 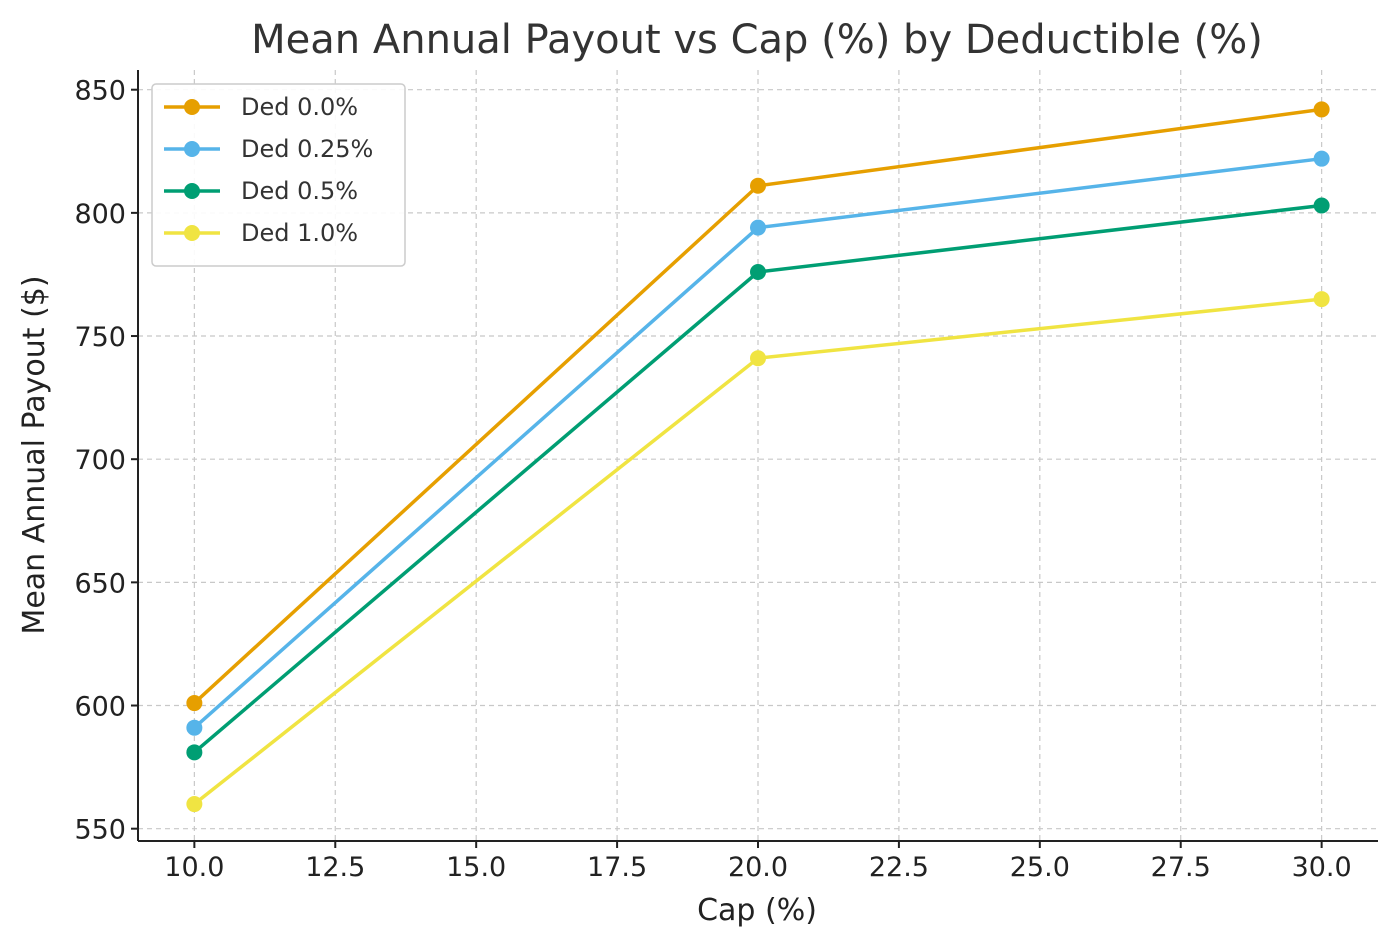 I want to click on y-tick-label: 550, so click(x=100, y=830).